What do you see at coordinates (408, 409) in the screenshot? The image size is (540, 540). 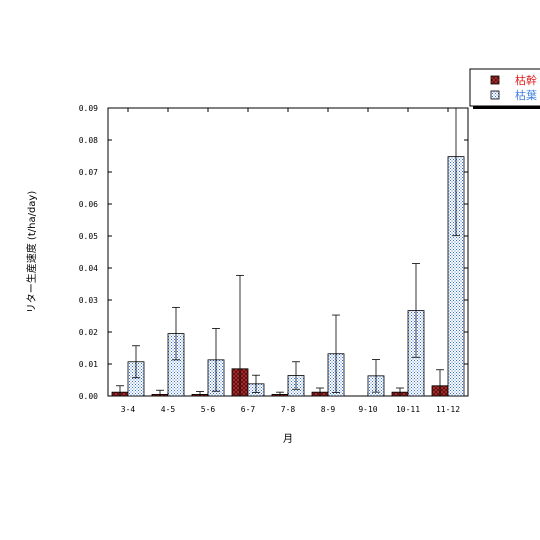 I see `x-tick-label: 10-11` at bounding box center [408, 409].